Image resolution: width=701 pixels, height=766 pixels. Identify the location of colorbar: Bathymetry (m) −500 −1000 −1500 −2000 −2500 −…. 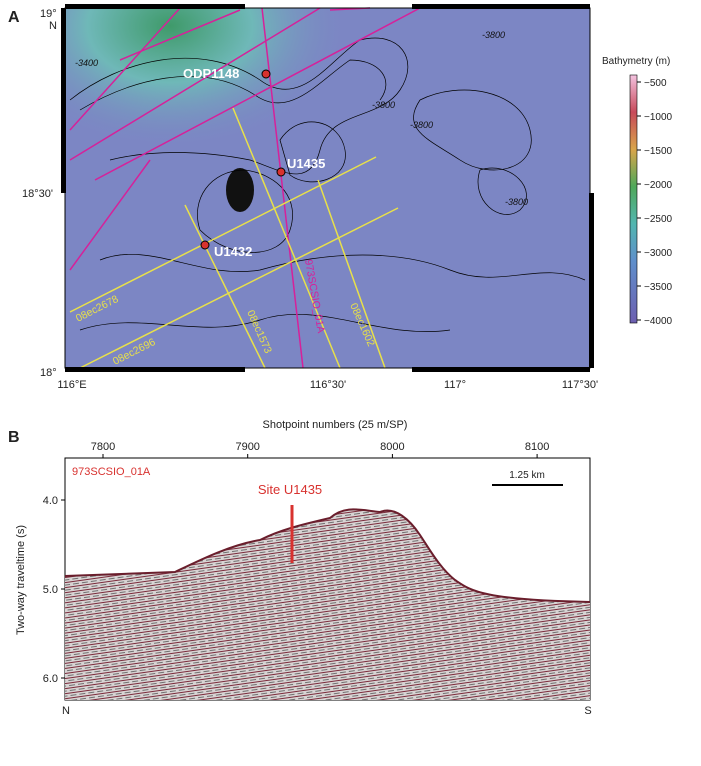
(637, 191).